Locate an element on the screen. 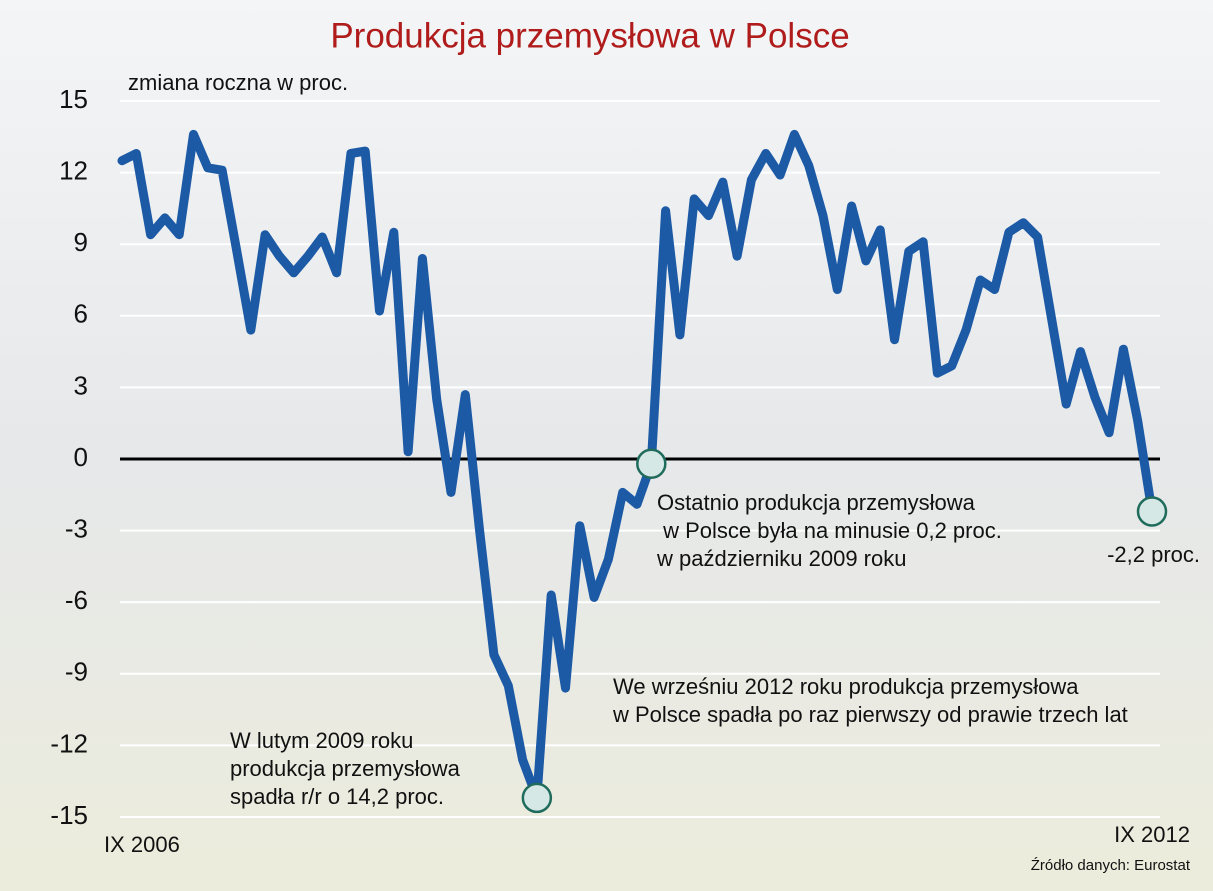 The width and height of the screenshot is (1213, 891). annotation: spadła r/r o 14,2 proc. is located at coordinates (337, 796).